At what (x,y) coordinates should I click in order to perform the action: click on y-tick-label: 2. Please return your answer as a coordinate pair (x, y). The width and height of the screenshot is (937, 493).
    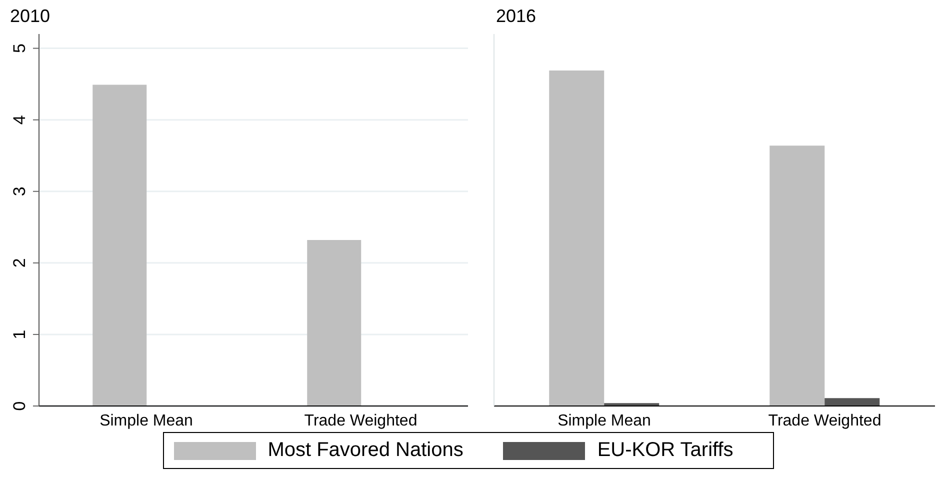
    Looking at the image, I should click on (19, 263).